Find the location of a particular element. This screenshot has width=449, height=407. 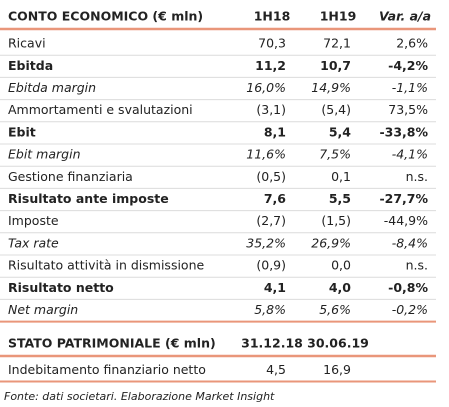

cell-value: 4,0 is located at coordinates (340, 287).